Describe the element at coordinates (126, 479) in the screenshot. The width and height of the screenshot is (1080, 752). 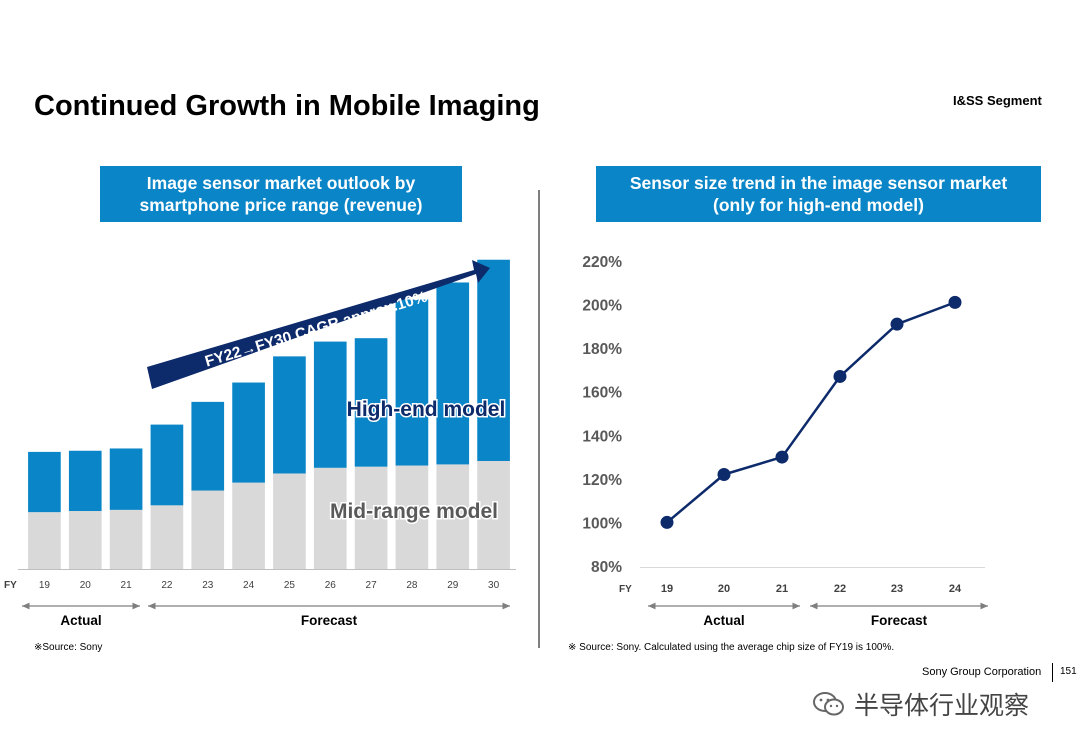
I see `bar-high-end-fy21` at that location.